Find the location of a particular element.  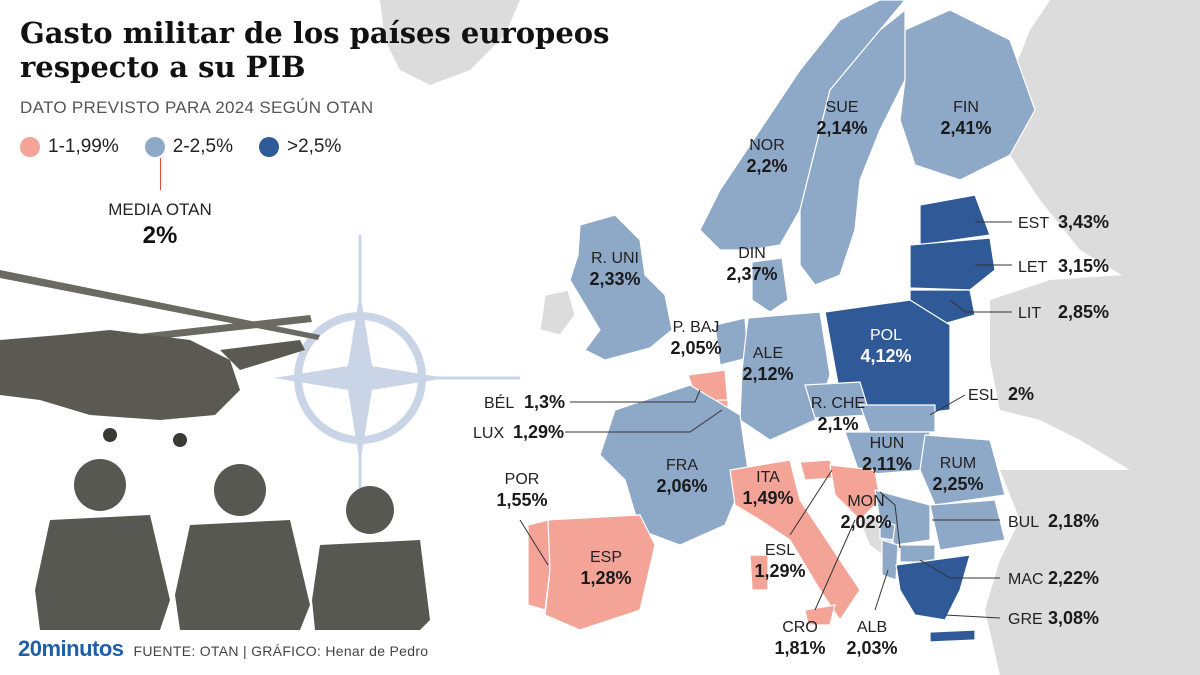

country-label-r-uni-3: R. UNI 2,33% is located at coordinates (614, 269).